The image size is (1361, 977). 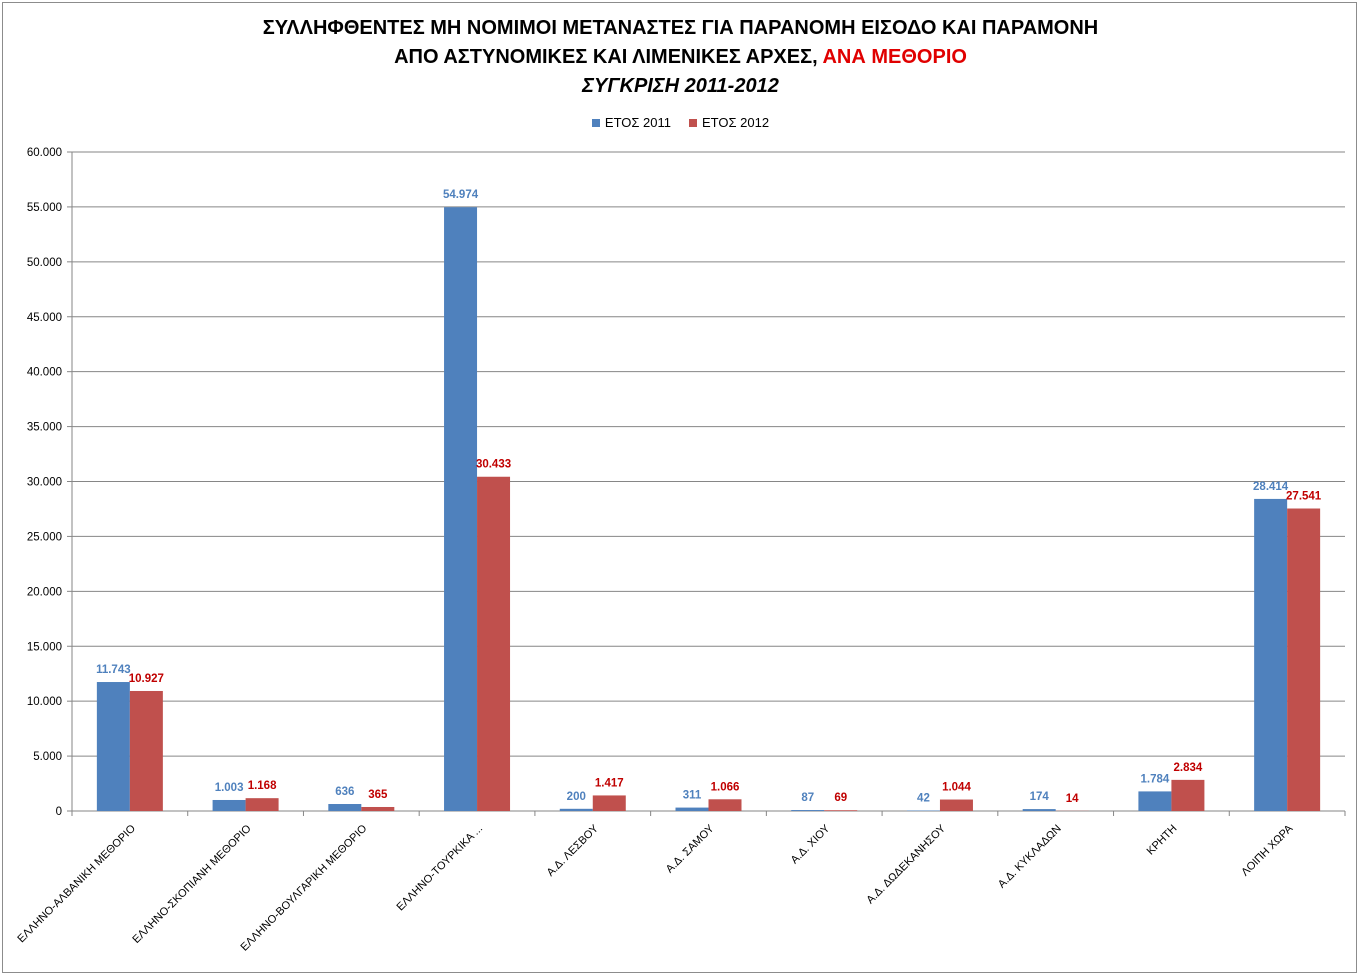 I want to click on y-tick-label: 60.000, so click(x=44, y=153).